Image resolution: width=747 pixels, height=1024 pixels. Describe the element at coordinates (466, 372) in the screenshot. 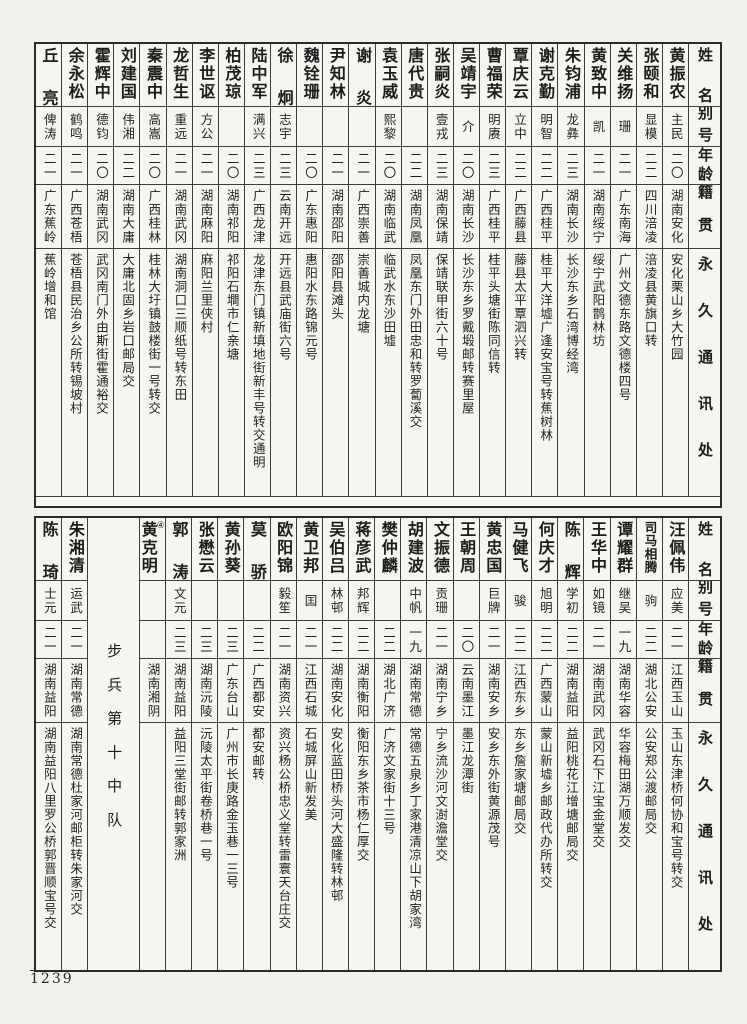

I see `address-cell: 长沙东乡罗戴塅邮转赛里屋` at that location.